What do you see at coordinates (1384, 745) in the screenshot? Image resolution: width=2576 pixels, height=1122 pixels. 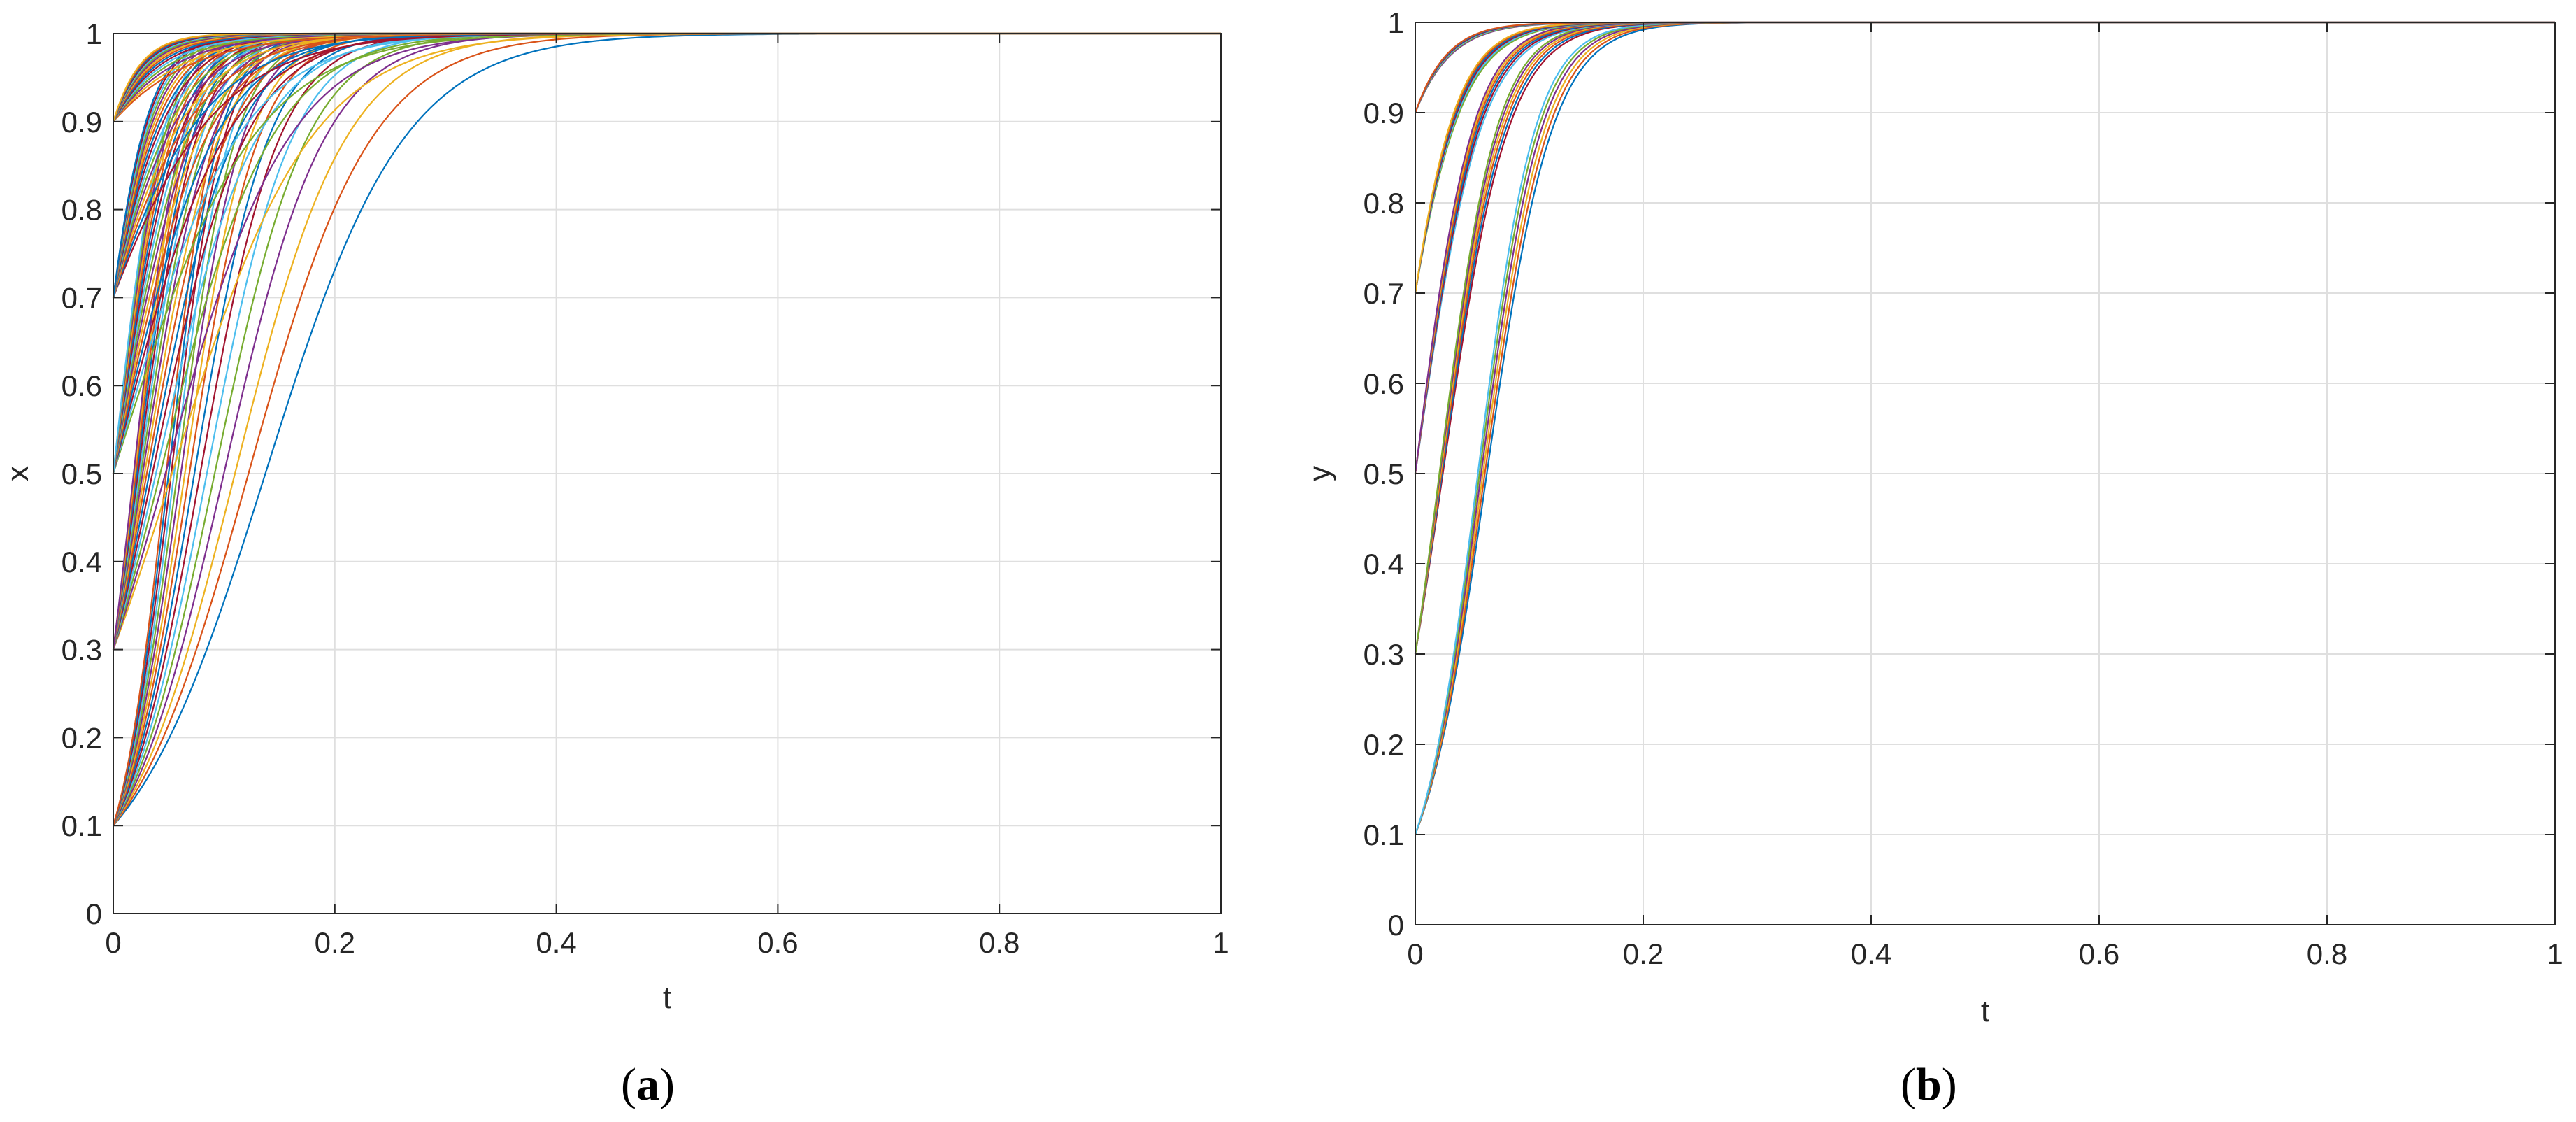 I see `chart-b-ytick-label: 0.2` at bounding box center [1384, 745].